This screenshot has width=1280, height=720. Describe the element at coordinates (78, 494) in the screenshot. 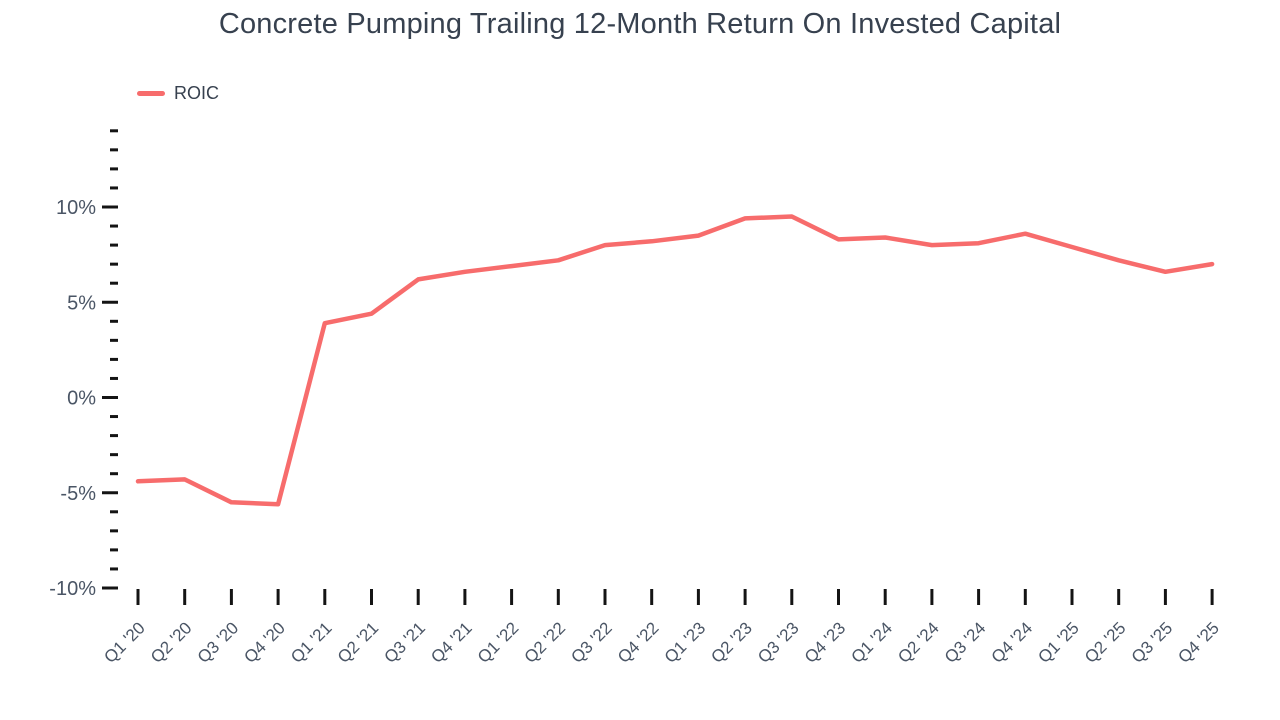

I see `y-tick-label: -5%` at that location.